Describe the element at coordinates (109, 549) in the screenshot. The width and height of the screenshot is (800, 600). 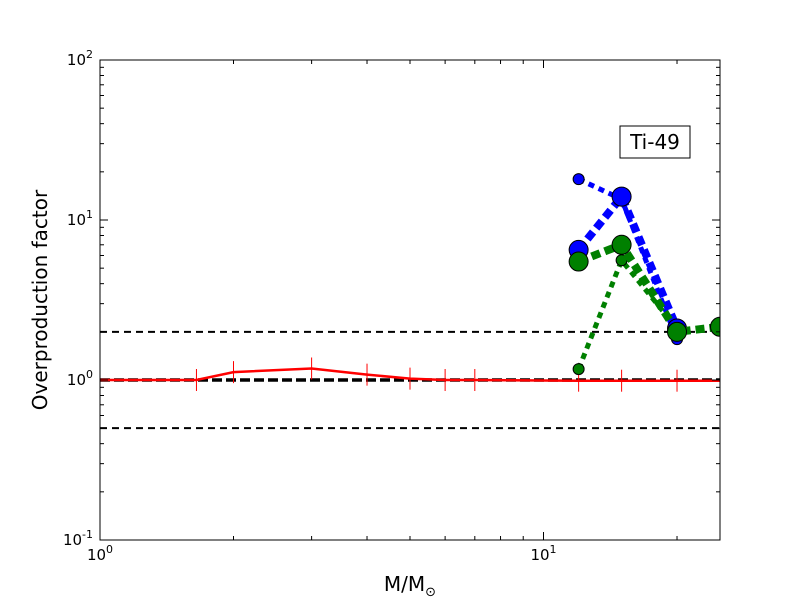
I see `x-tick-label-exponent: 0` at that location.